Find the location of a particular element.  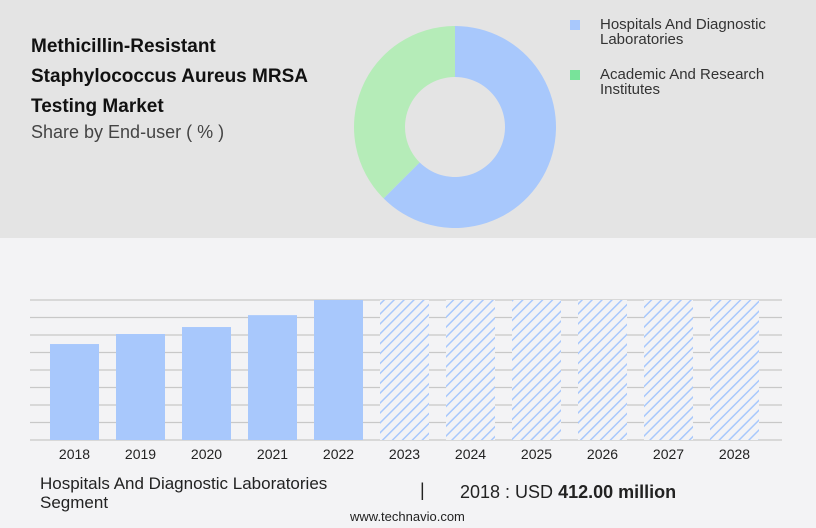

forecast-bar-2025 is located at coordinates (536, 370).